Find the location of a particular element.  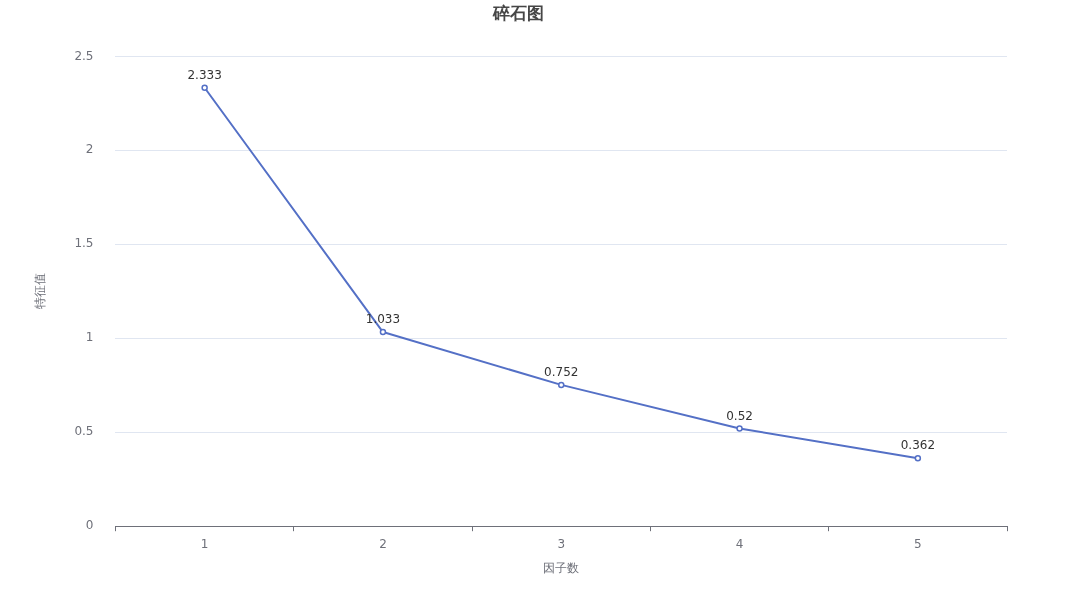

y-tick-label: 2 is located at coordinates (89, 149).